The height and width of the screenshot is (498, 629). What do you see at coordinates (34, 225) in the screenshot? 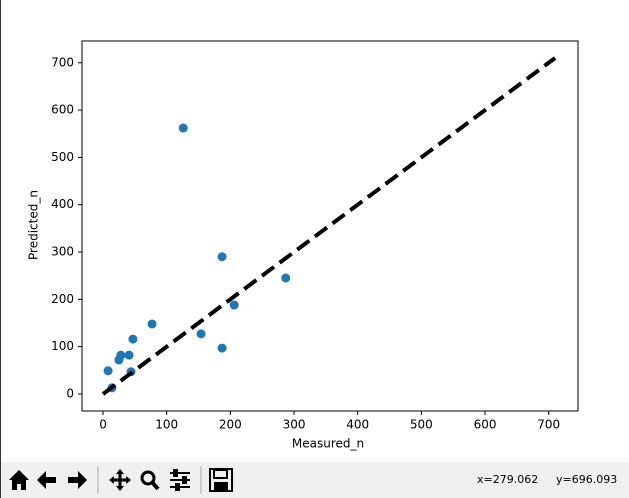
I see `y-axis-label: Predicted_n` at bounding box center [34, 225].